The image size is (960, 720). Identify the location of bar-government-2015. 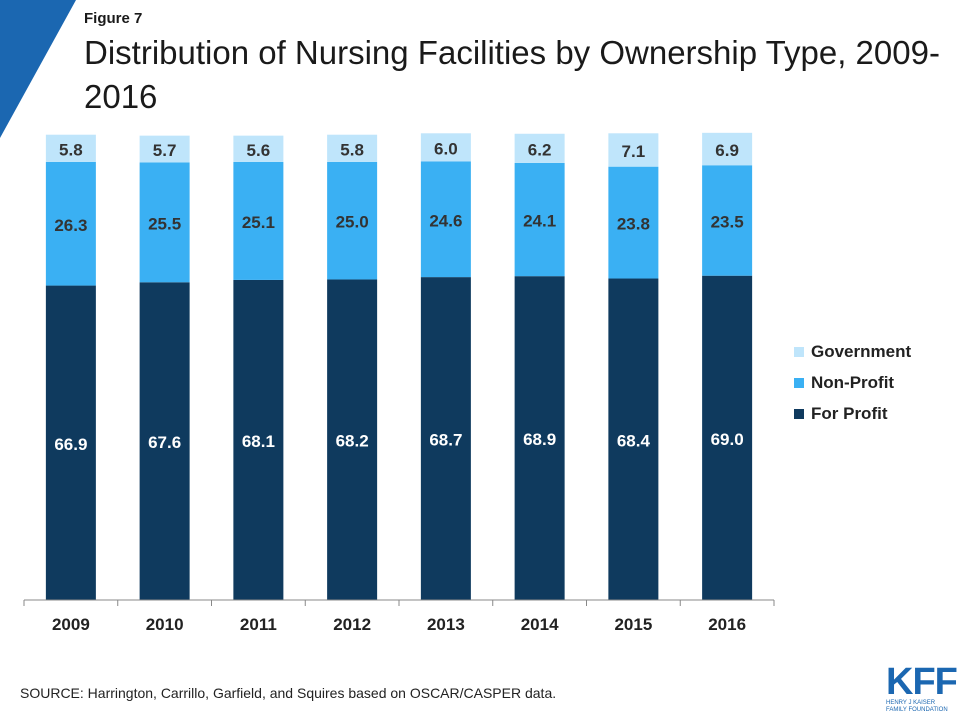
(633, 150).